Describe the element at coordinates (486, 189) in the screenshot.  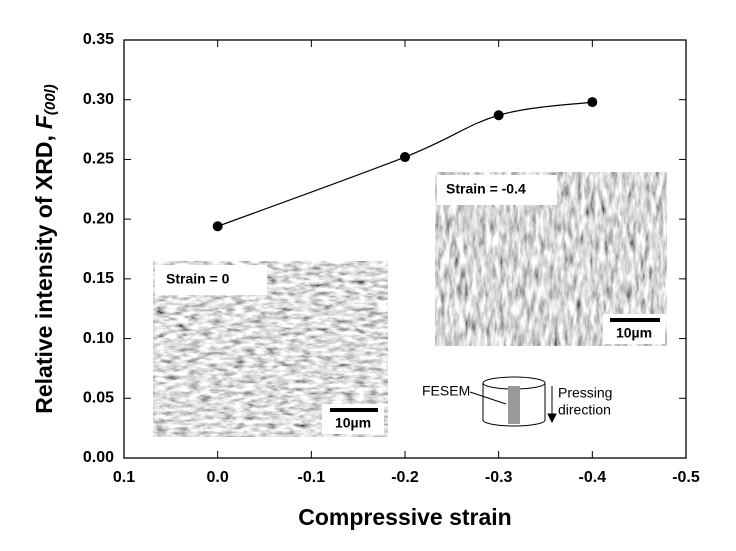
I see `inset-label: Strain = -0.4` at that location.